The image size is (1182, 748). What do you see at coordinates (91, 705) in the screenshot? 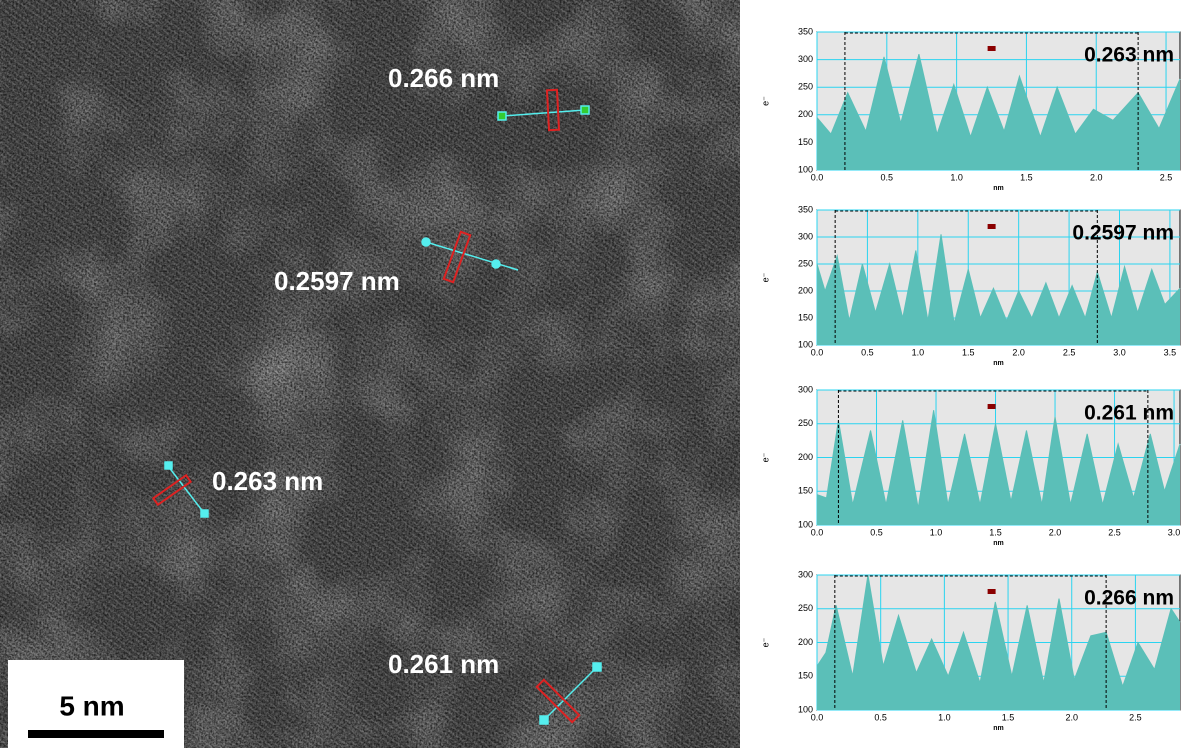
I see `scale-bar-label: 5 nm` at bounding box center [91, 705].